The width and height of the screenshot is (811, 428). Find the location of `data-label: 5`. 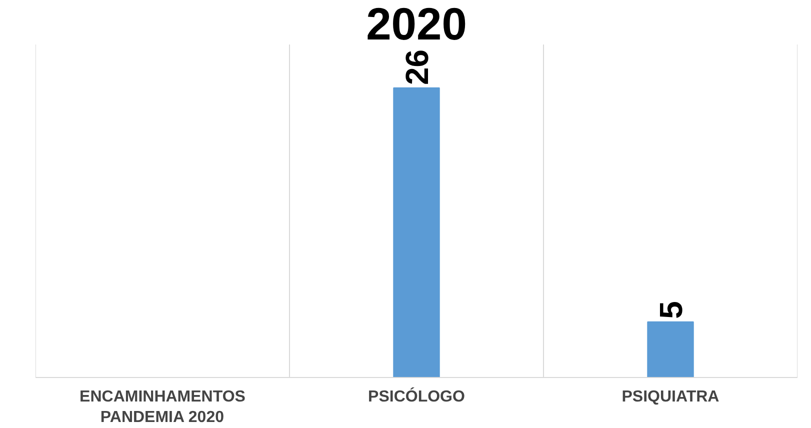

data-label: 5 is located at coordinates (671, 310).